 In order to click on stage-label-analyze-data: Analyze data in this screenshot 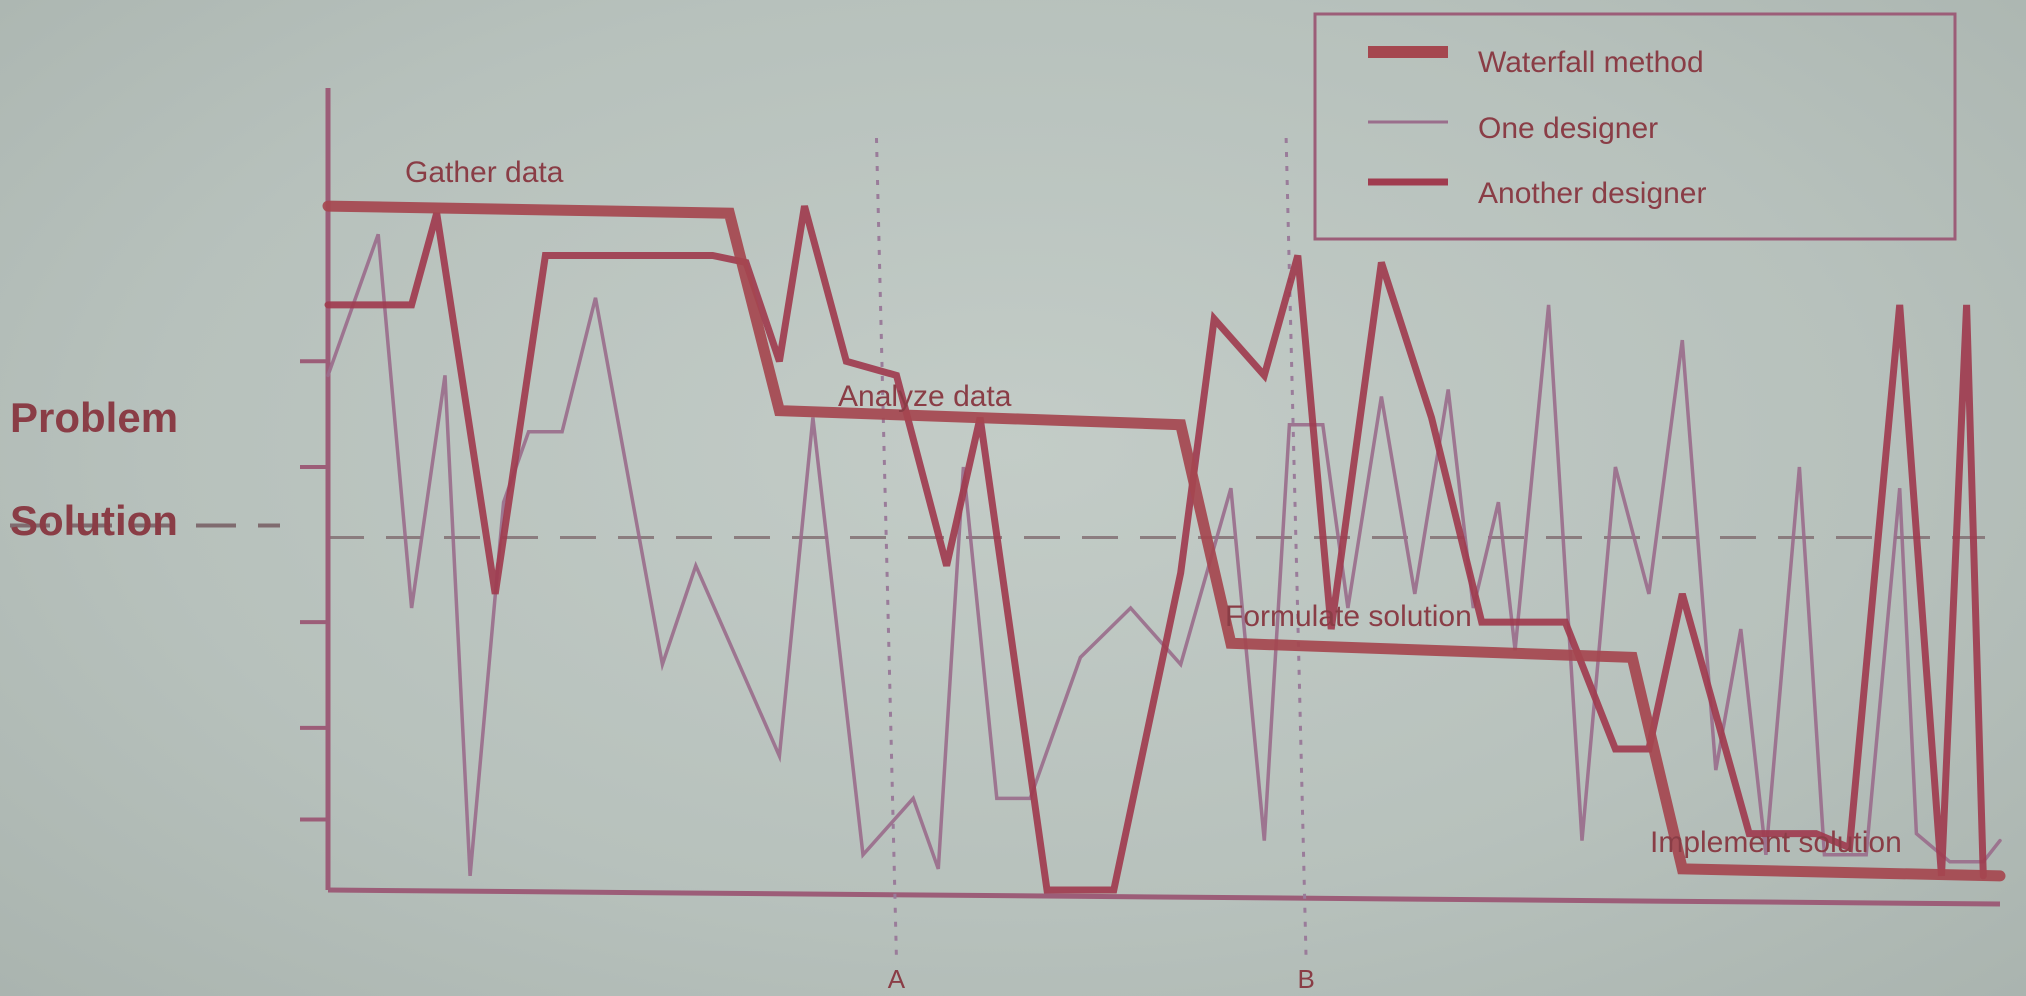, I will do `click(925, 396)`.